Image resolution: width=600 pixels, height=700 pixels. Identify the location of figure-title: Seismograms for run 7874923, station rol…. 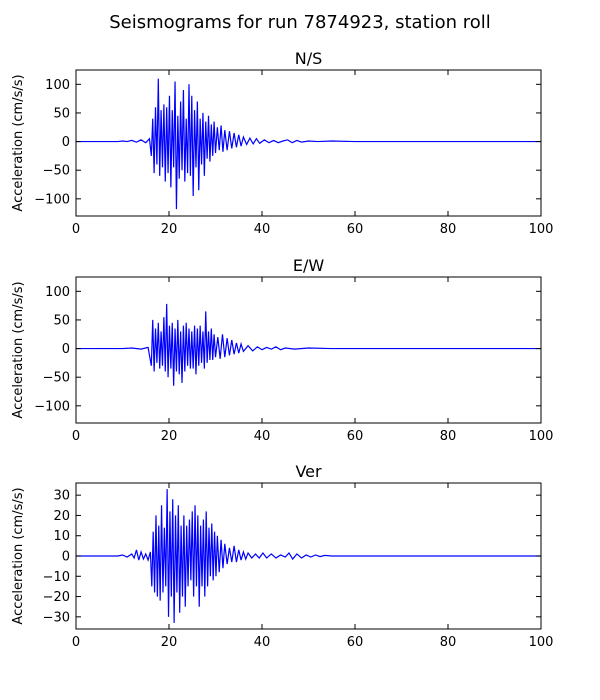
(300, 22).